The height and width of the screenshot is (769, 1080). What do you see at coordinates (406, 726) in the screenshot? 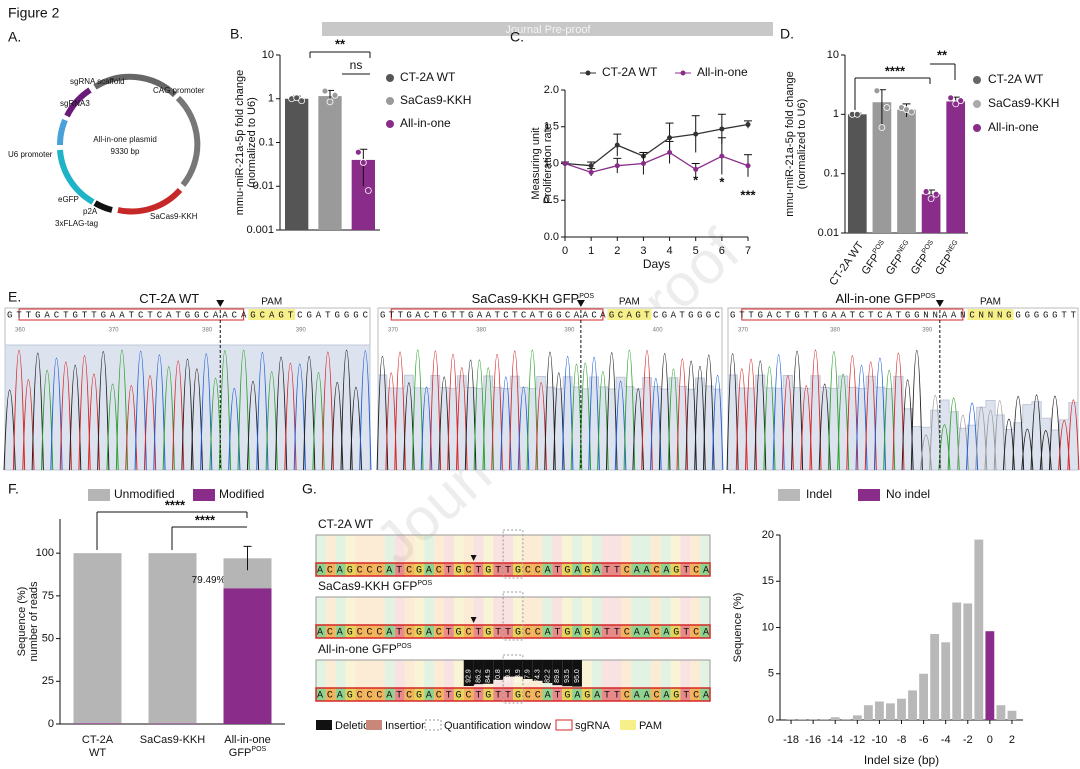
I see `legend-label: Insertion` at bounding box center [406, 726].